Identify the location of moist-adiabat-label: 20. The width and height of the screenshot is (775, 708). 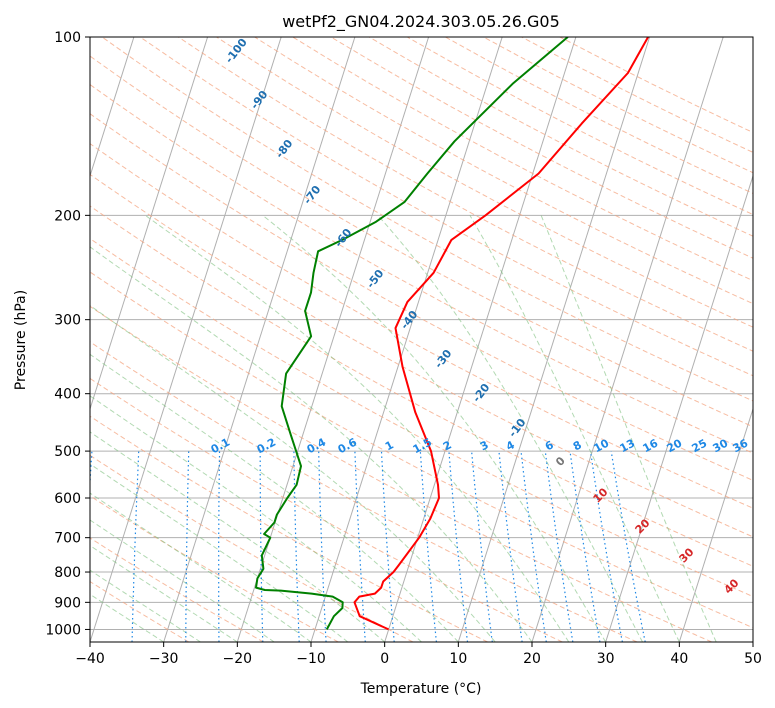
(643, 526).